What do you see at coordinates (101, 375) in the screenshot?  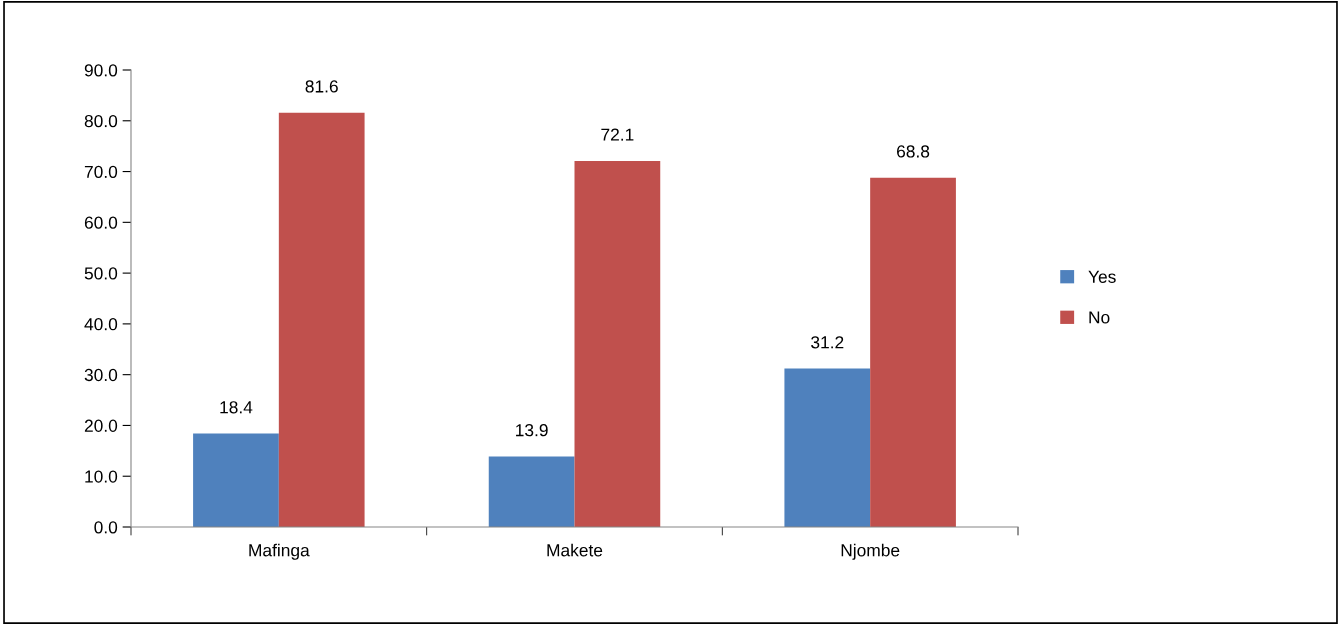 I see `y-tick-label: 30.0` at bounding box center [101, 375].